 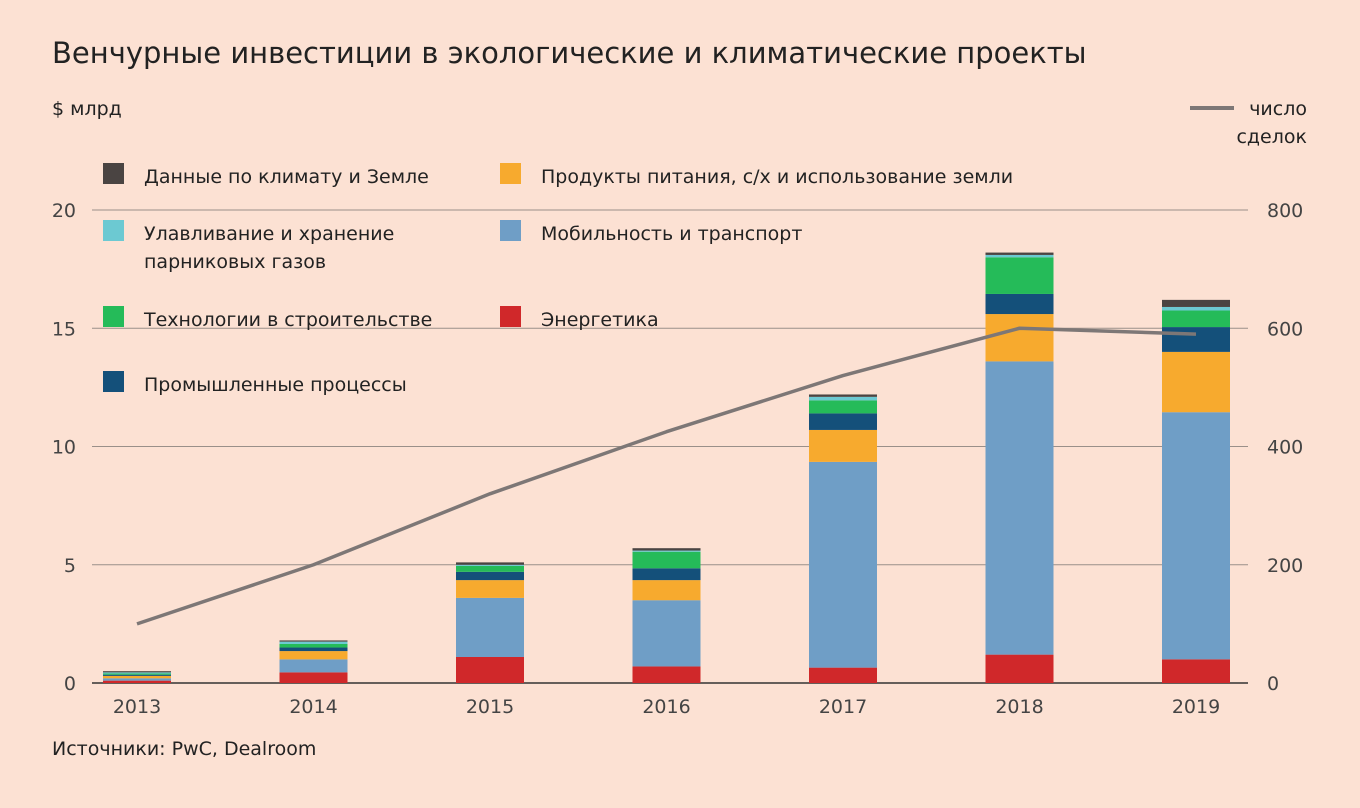 What do you see at coordinates (287, 320) in the screenshot?
I see `legend-label: Технологии в строительстве` at bounding box center [287, 320].